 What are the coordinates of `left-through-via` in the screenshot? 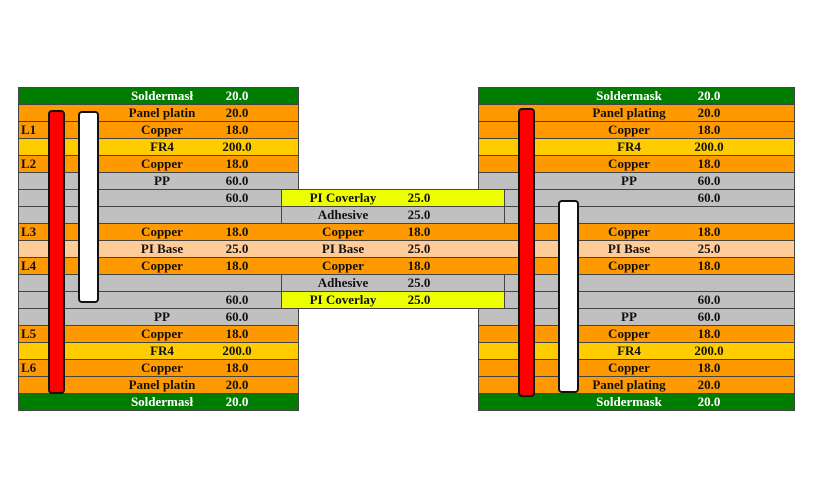 It's located at (56, 252).